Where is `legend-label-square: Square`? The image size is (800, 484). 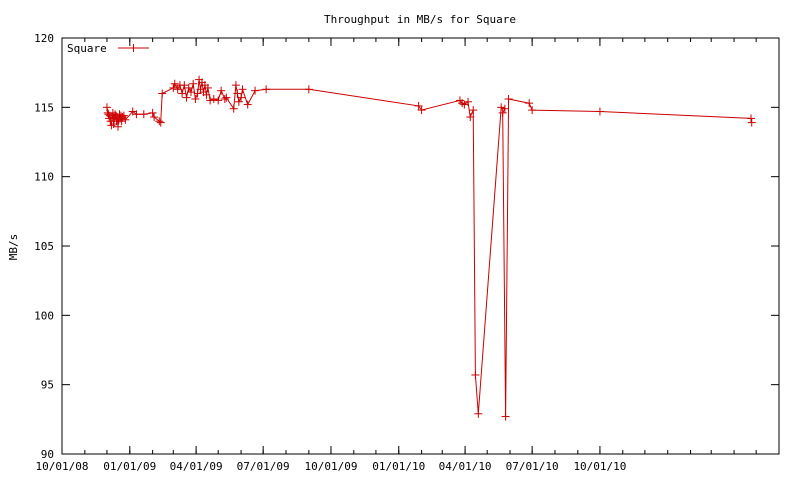 legend-label-square: Square is located at coordinates (87, 48).